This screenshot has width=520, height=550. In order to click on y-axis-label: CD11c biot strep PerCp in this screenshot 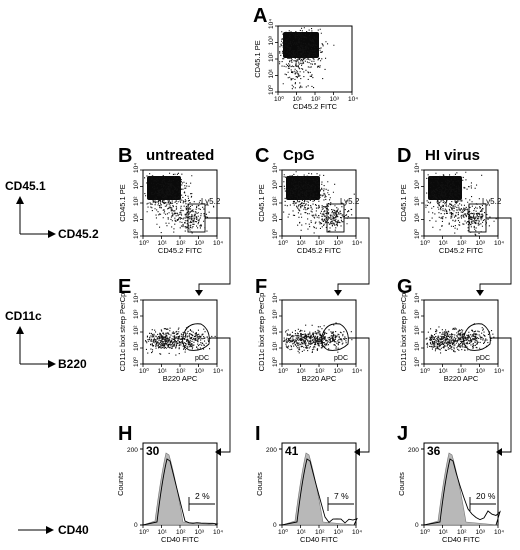, I will do `click(261, 332)`.